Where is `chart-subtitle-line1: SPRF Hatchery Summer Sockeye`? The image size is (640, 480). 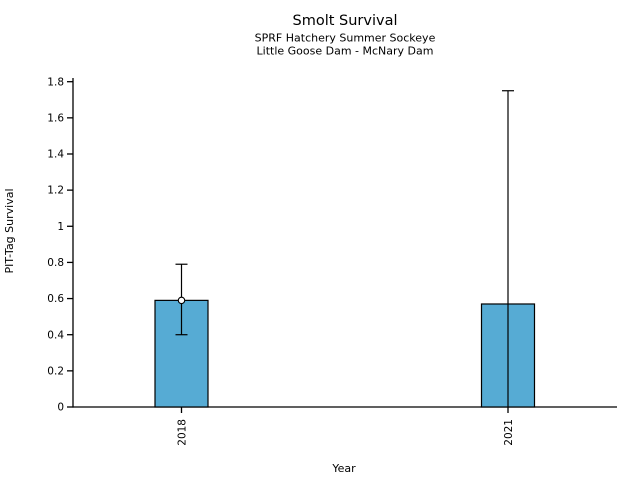
chart-subtitle-line1: SPRF Hatchery Summer Sockeye is located at coordinates (345, 38).